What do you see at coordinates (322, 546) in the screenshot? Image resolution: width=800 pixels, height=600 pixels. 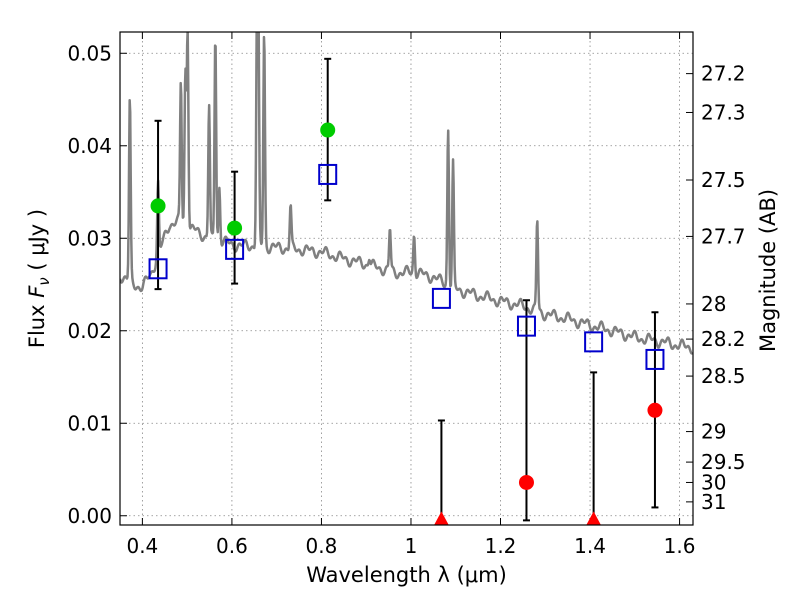 I see `x-tick-label: 0.8` at bounding box center [322, 546].